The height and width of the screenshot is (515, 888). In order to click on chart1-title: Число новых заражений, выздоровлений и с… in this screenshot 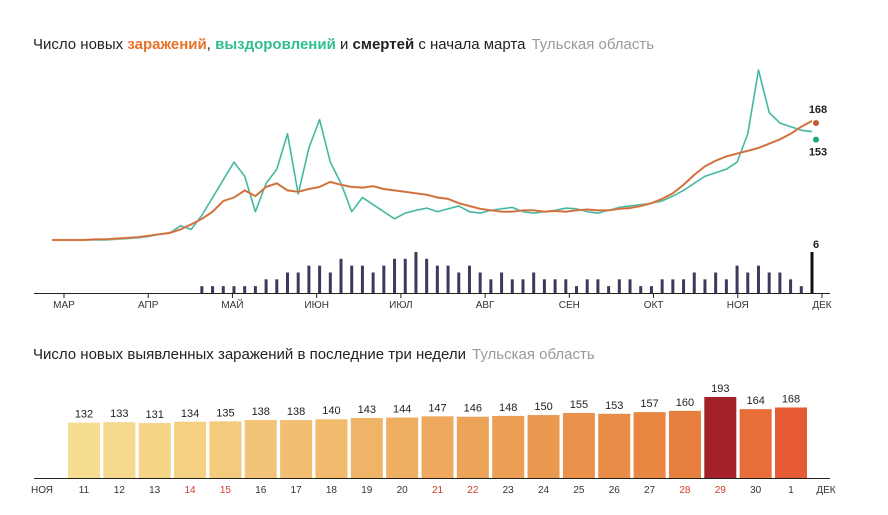, I will do `click(343, 44)`.